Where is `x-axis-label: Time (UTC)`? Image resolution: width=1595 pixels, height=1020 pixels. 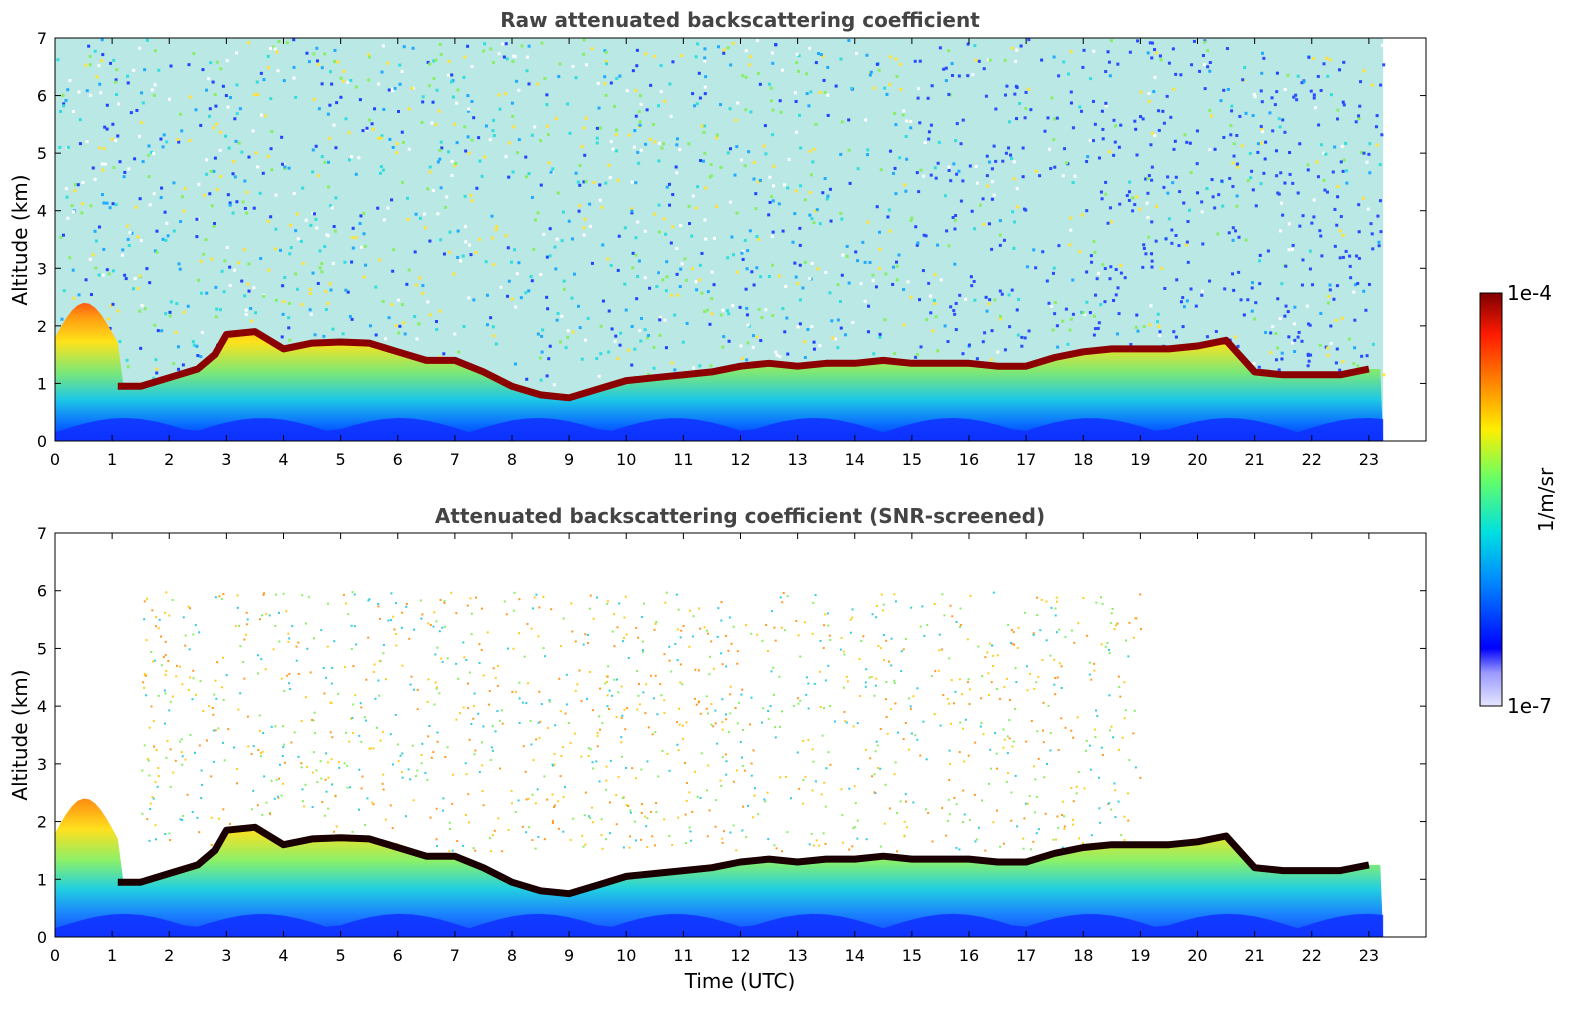 x-axis-label: Time (UTC) is located at coordinates (740, 981).